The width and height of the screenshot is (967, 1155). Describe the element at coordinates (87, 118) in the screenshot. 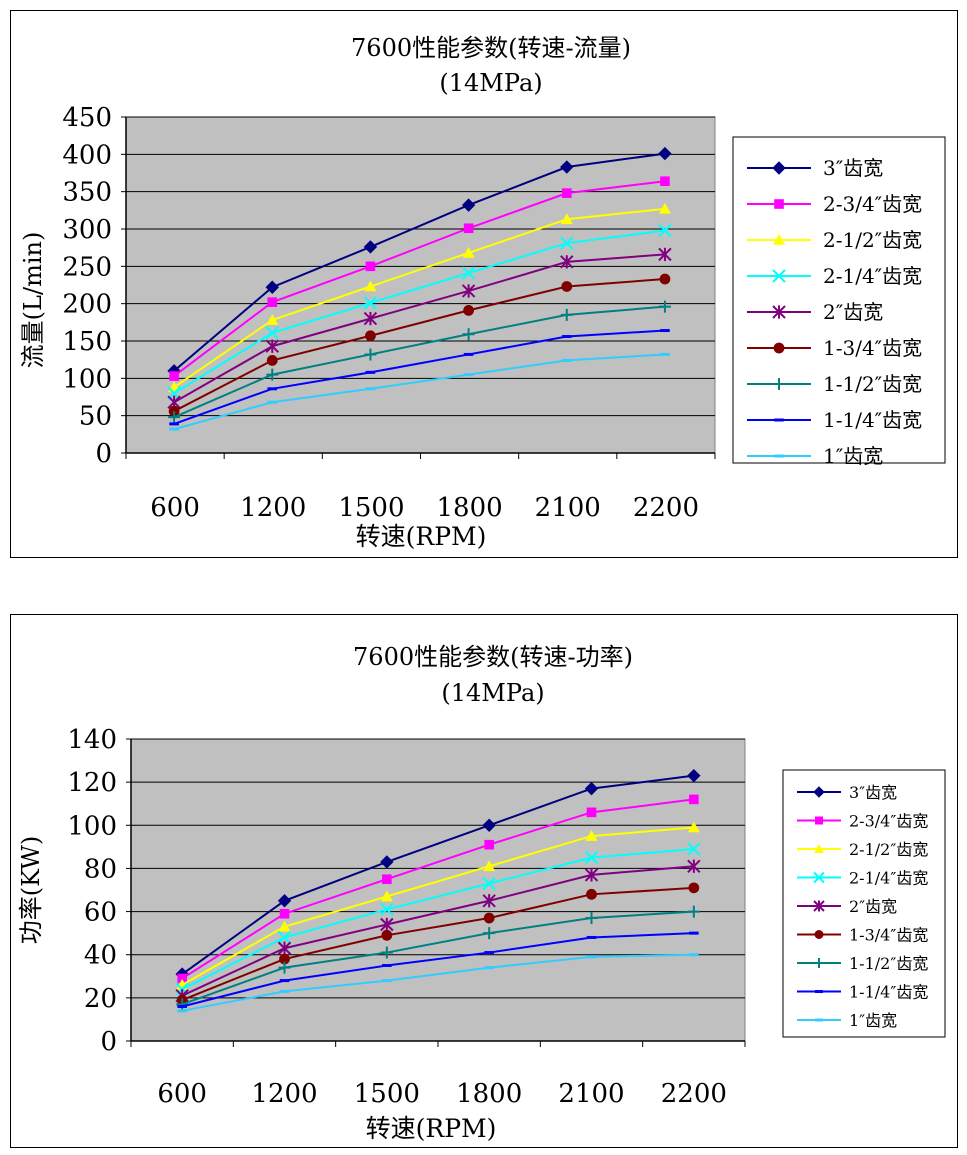

I see `y-tick-label: 450` at that location.